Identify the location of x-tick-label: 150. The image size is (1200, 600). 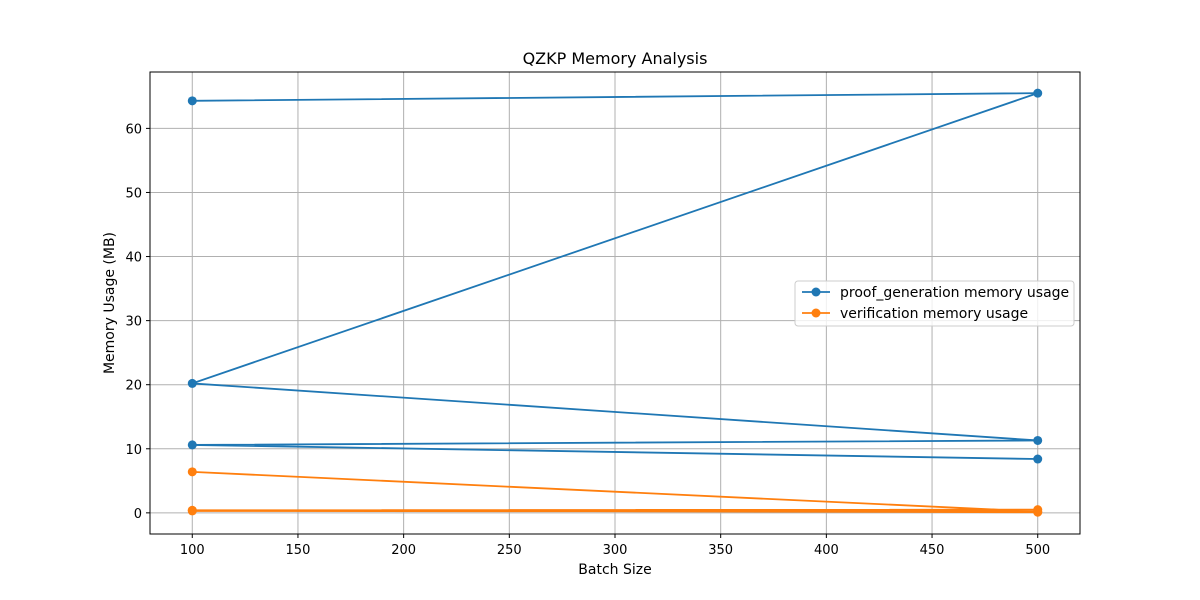
(298, 550).